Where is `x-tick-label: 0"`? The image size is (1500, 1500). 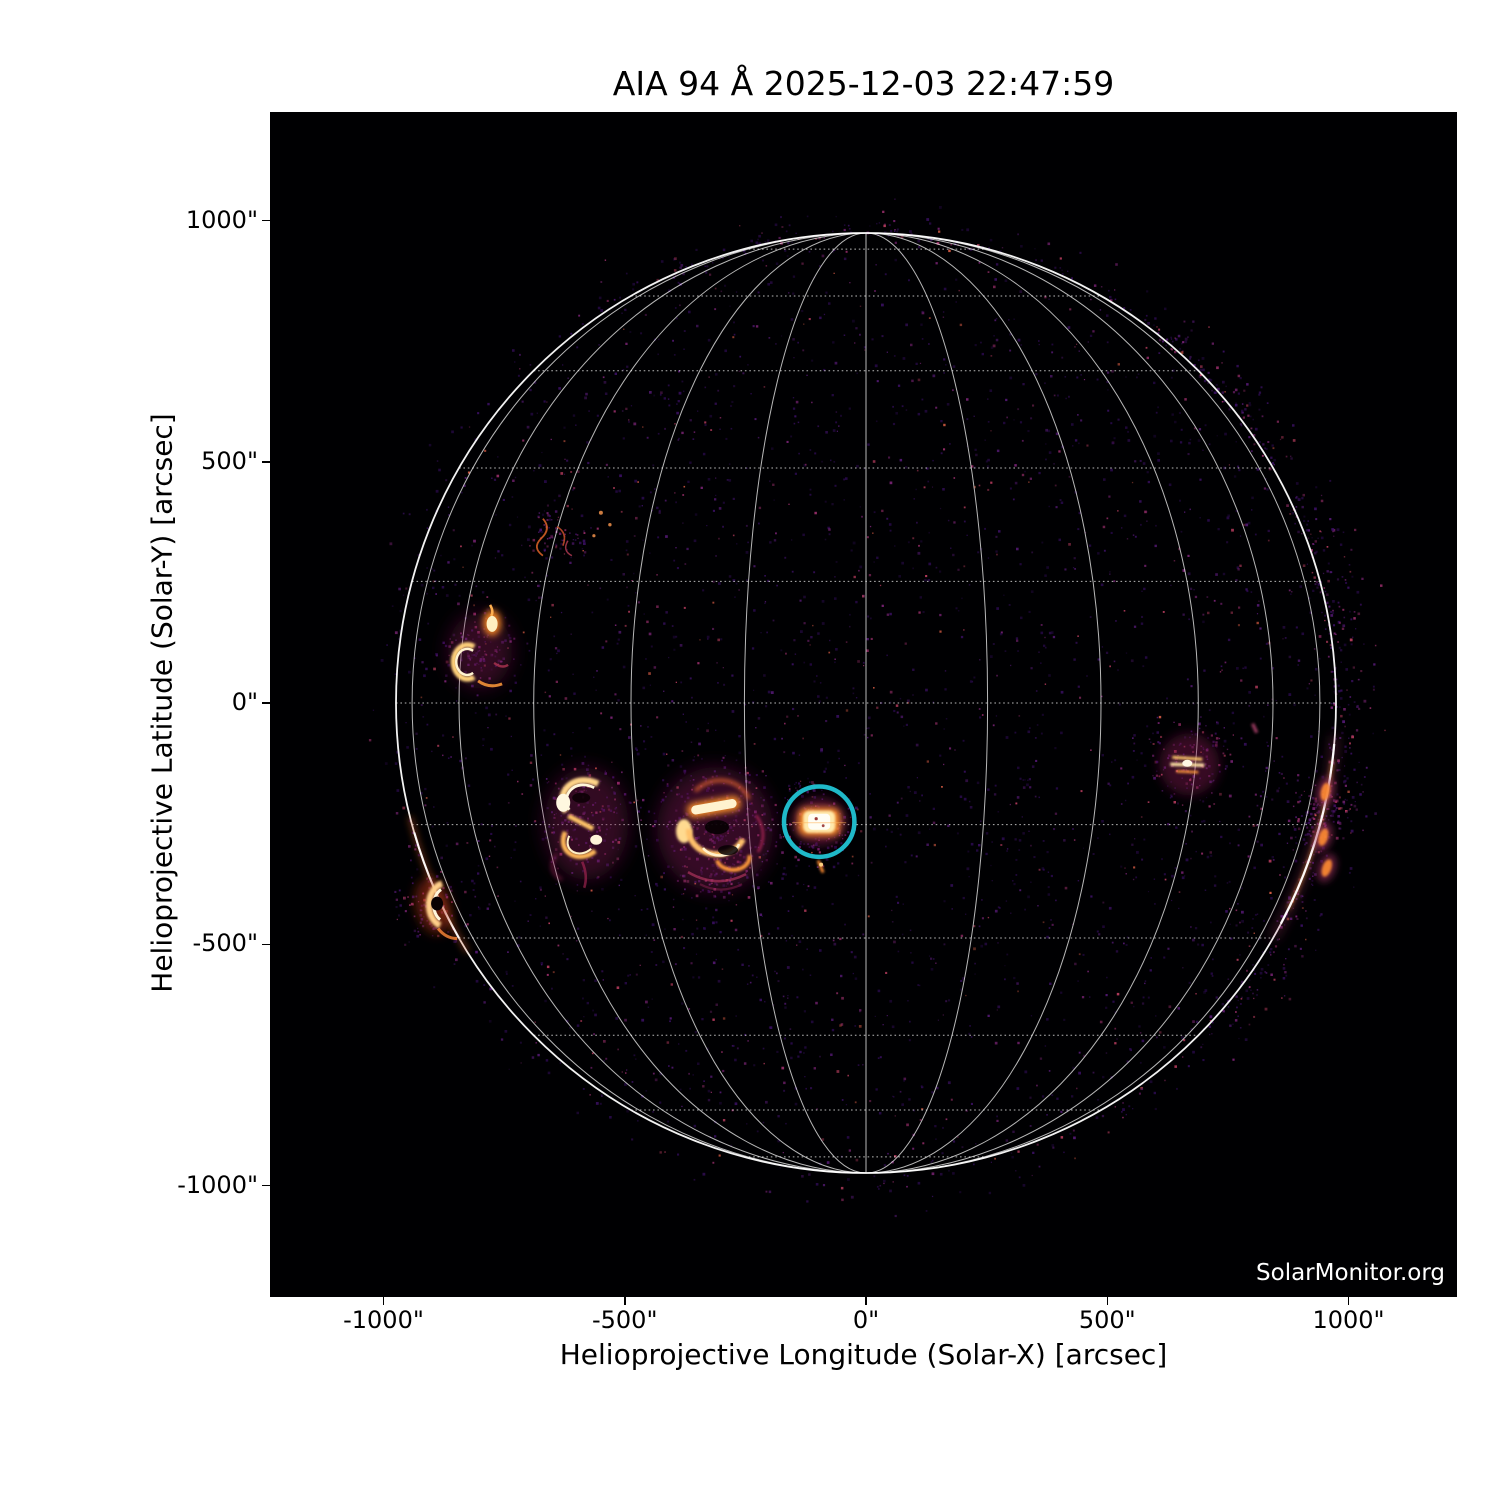
x-tick-label: 0" is located at coordinates (866, 1320).